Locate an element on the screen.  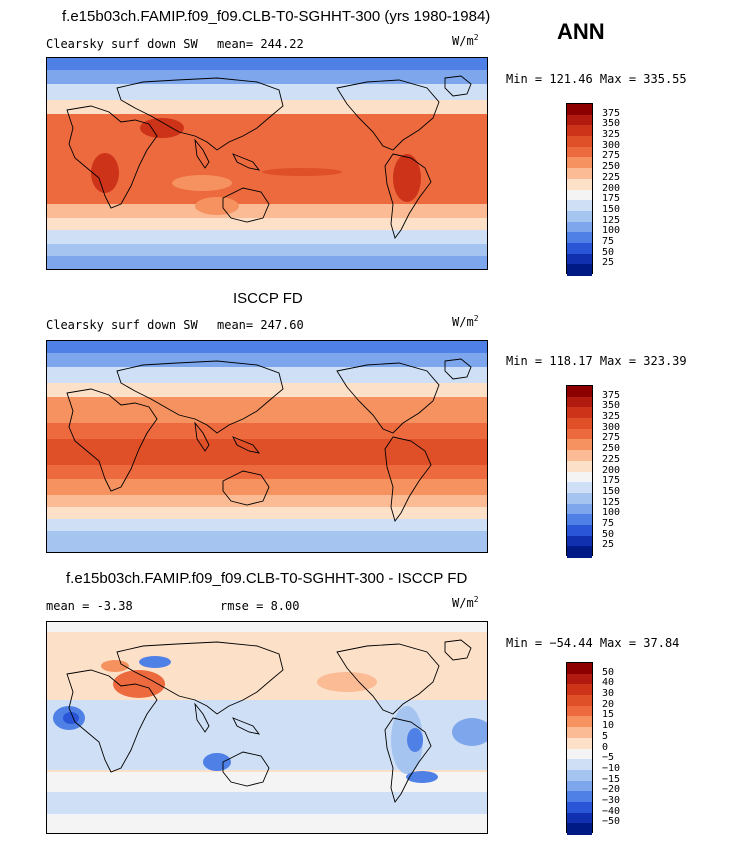
panel3-rmse: rmse = 8.00 is located at coordinates (260, 606).